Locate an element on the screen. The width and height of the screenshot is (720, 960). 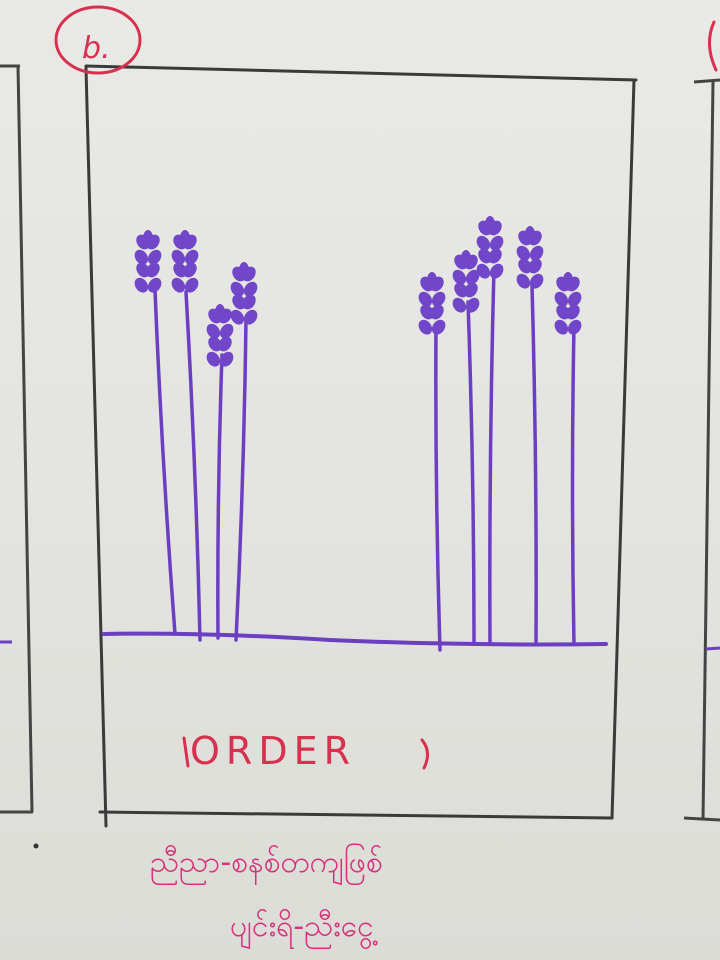
marker-dot is located at coordinates (36, 846).